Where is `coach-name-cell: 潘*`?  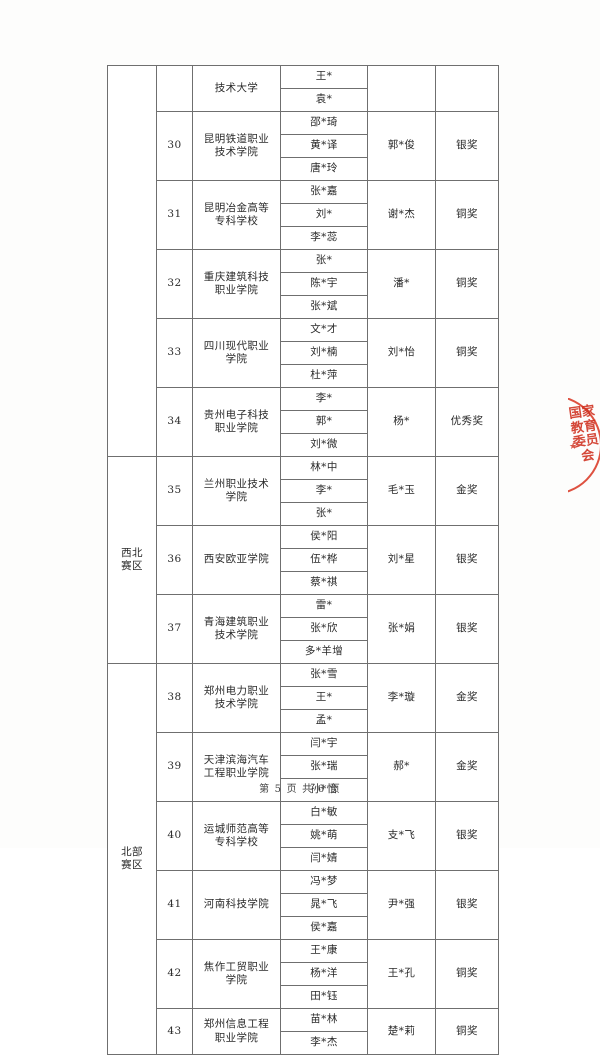 coach-name-cell: 潘* is located at coordinates (401, 284).